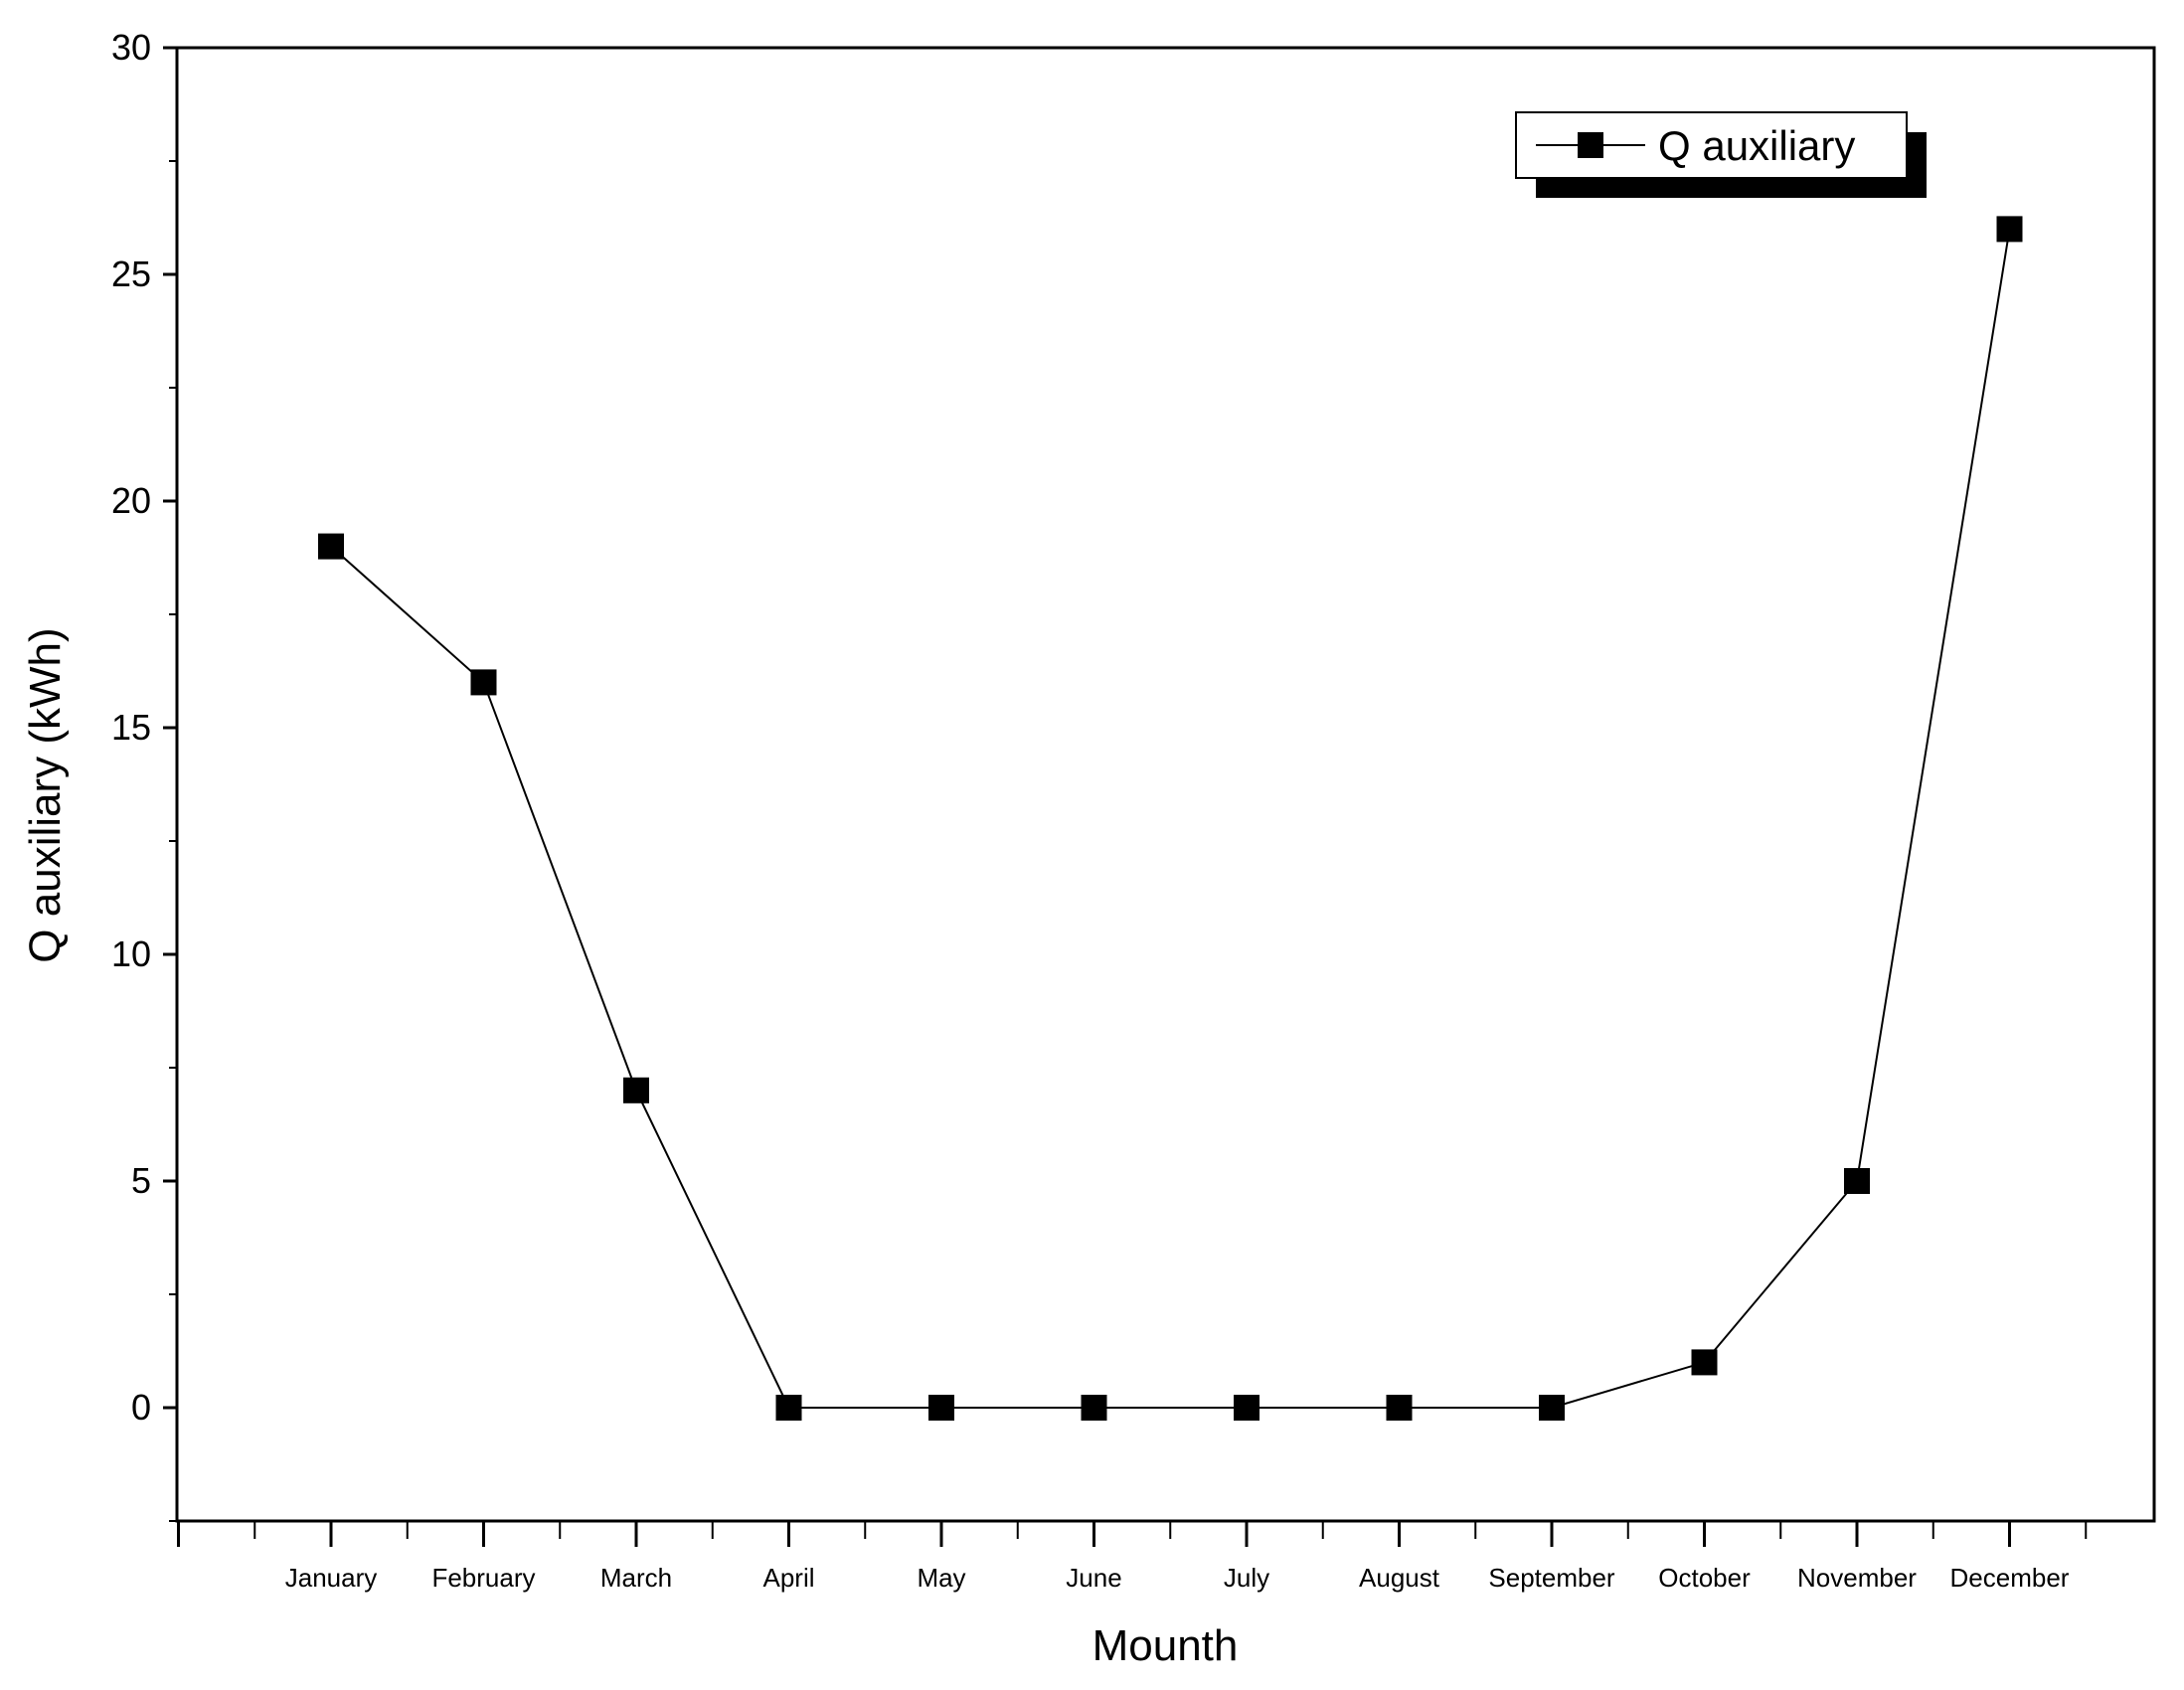  What do you see at coordinates (1857, 1578) in the screenshot?
I see `x-tick-label: November` at bounding box center [1857, 1578].